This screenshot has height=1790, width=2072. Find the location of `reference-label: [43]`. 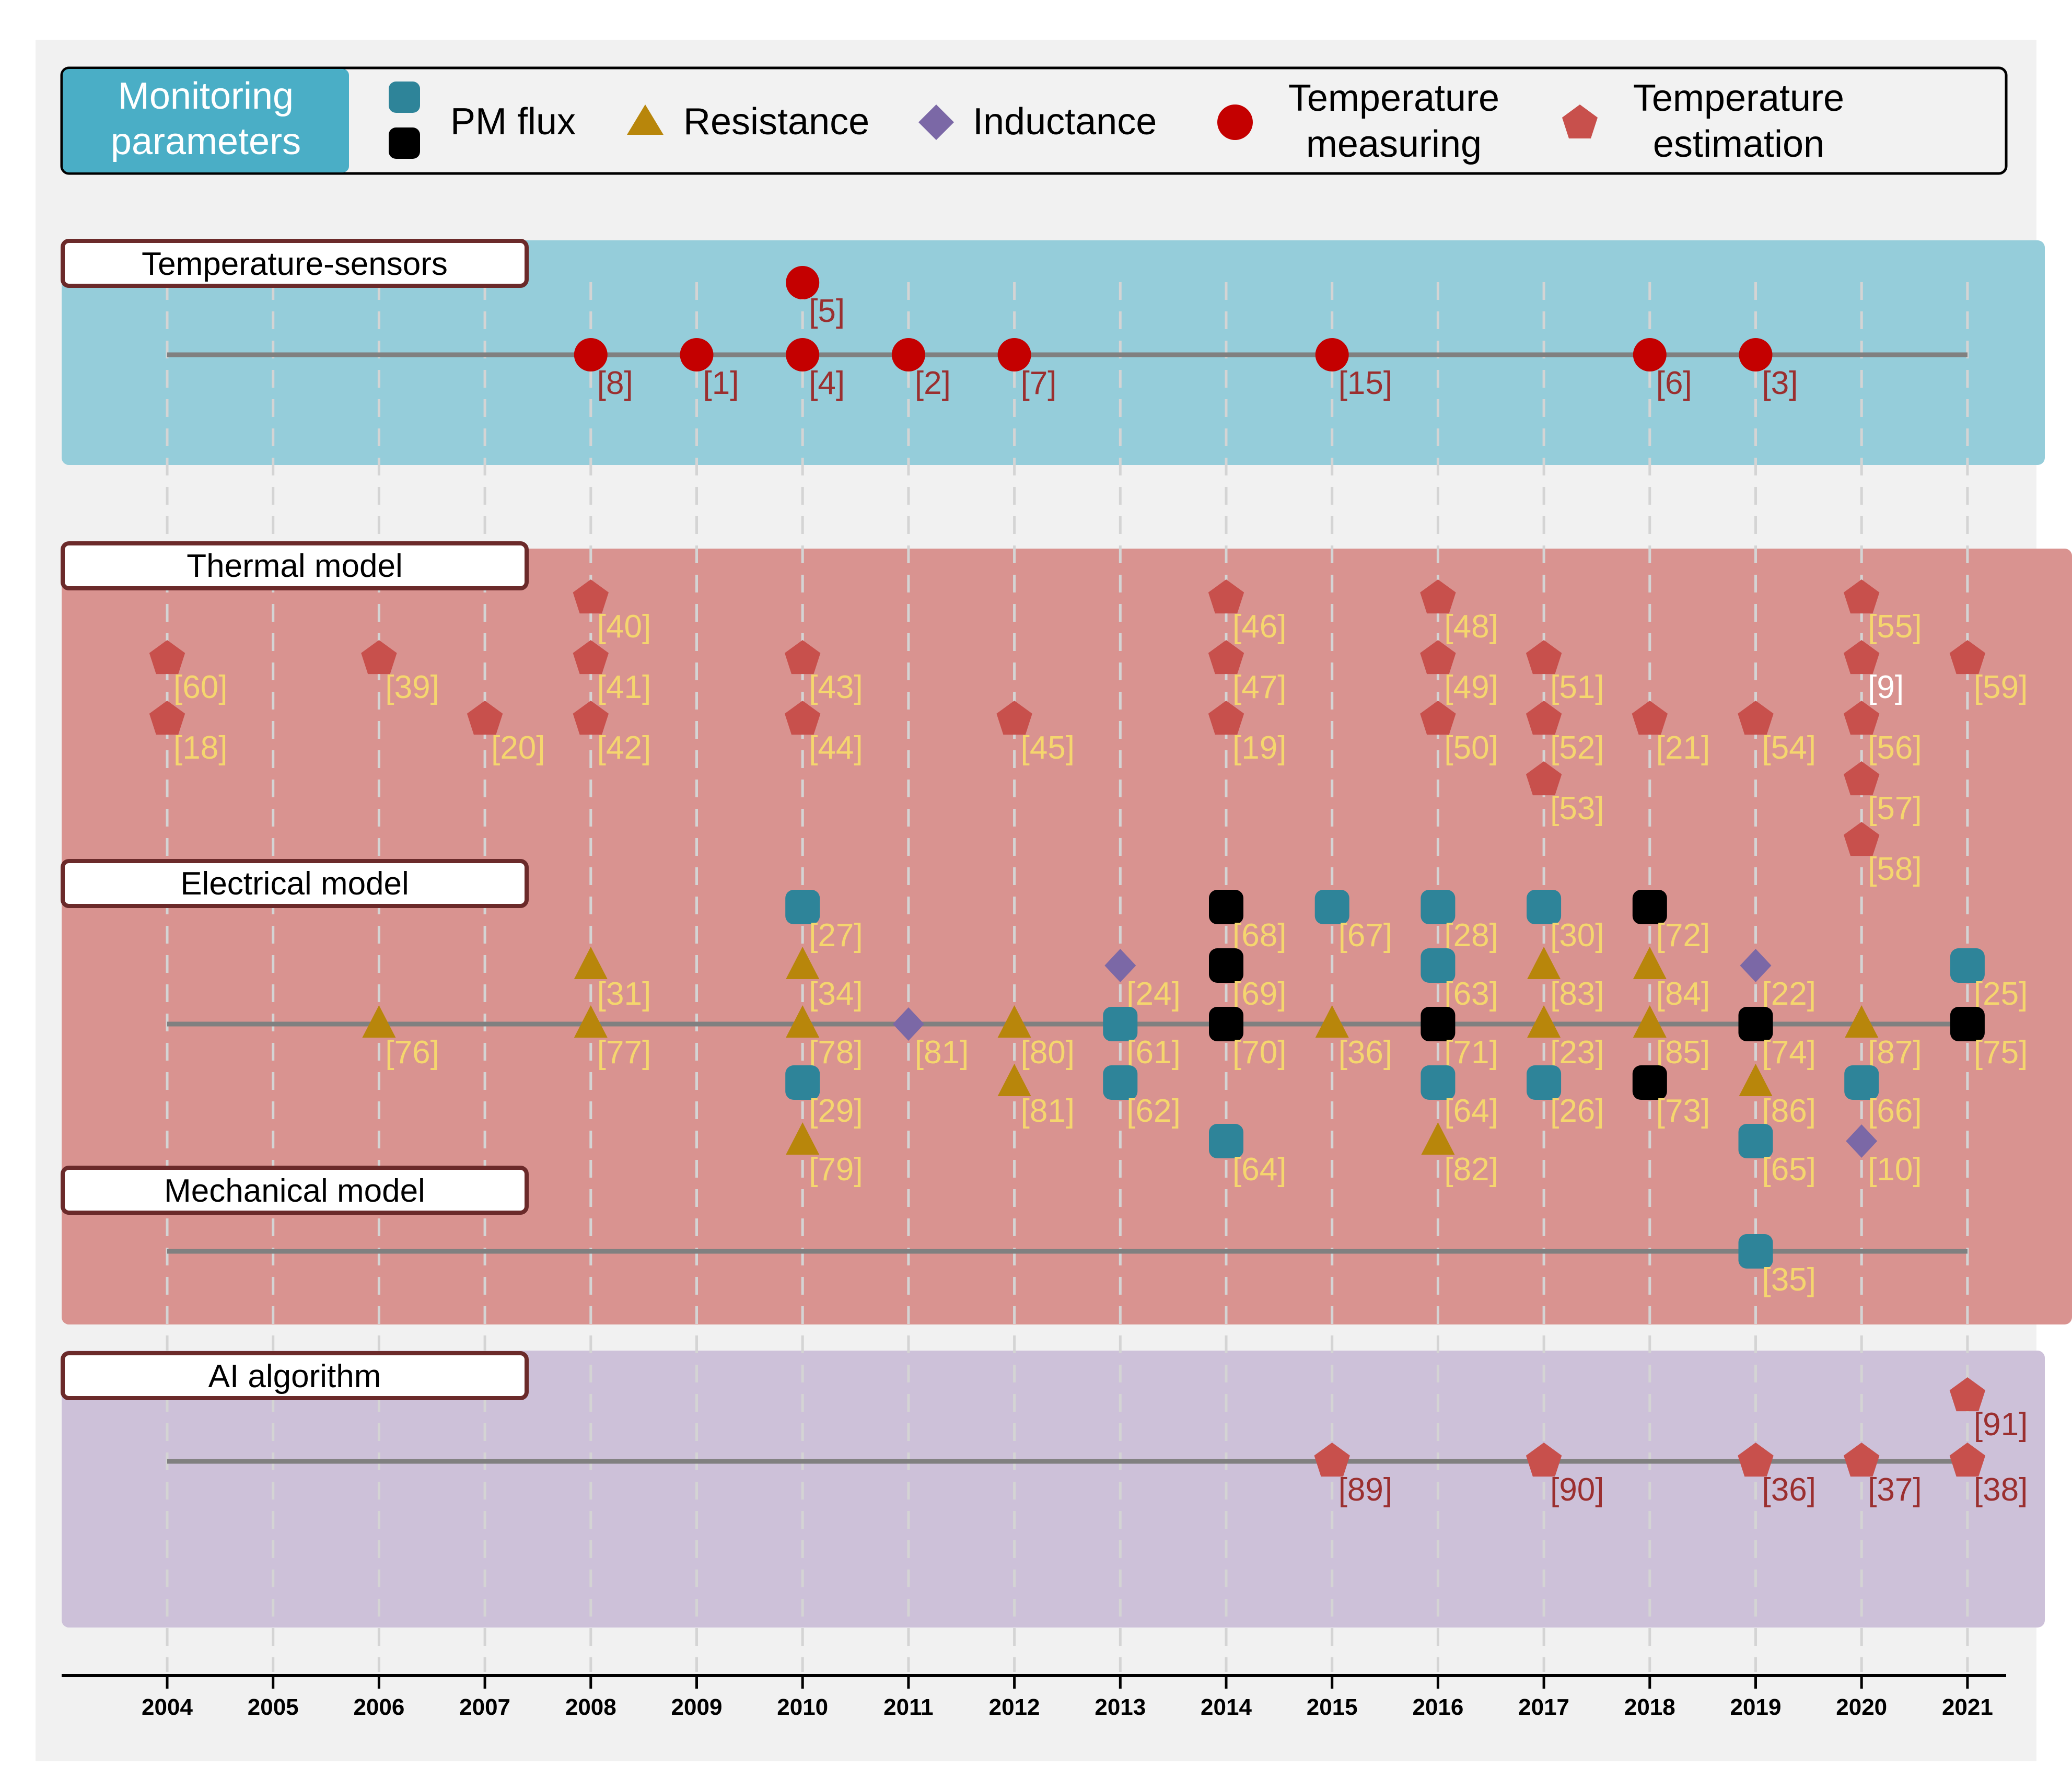

reference-label: [43] is located at coordinates (836, 687).